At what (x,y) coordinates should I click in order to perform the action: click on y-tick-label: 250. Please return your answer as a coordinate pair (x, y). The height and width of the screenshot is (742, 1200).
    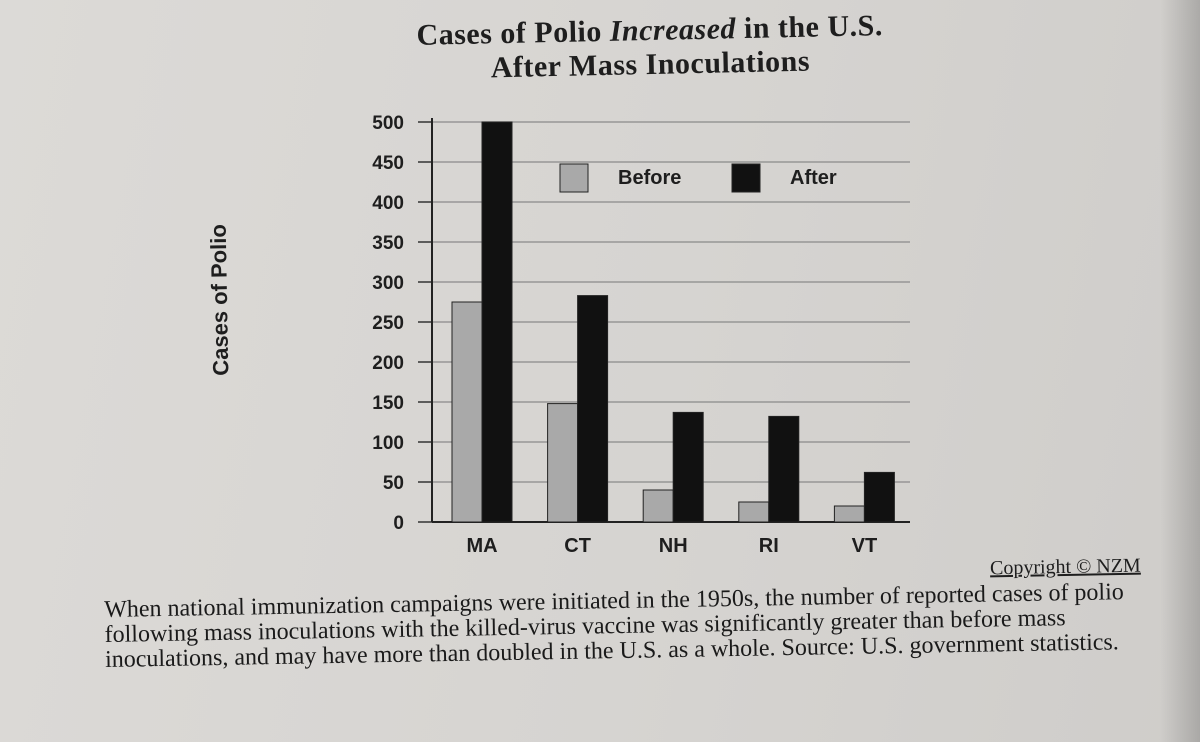
    Looking at the image, I should click on (388, 323).